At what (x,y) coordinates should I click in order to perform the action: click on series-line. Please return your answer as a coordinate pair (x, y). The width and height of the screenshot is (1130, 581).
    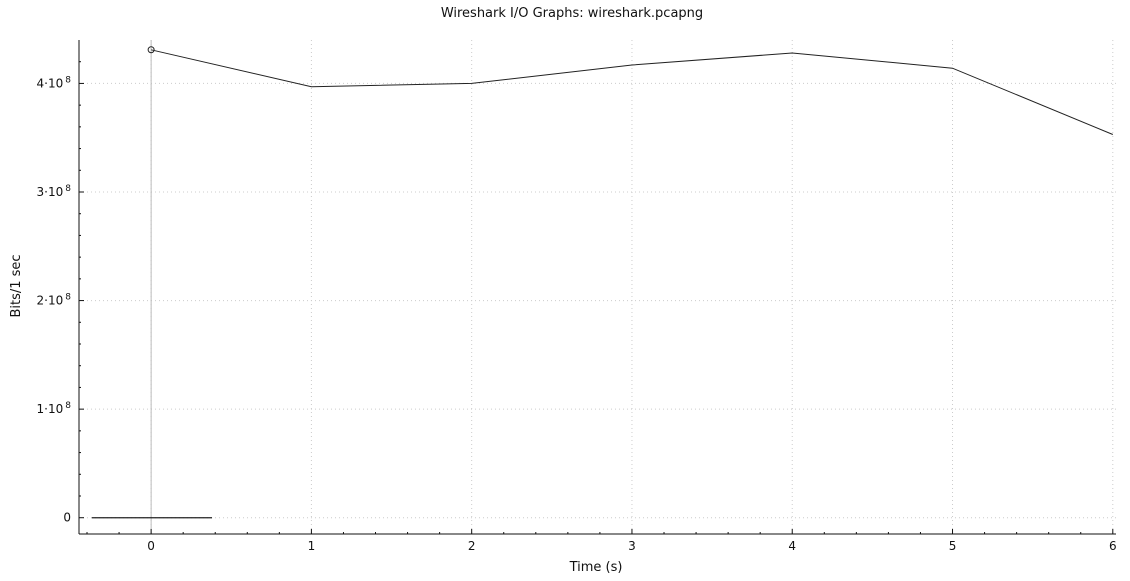
    Looking at the image, I should click on (631, 92).